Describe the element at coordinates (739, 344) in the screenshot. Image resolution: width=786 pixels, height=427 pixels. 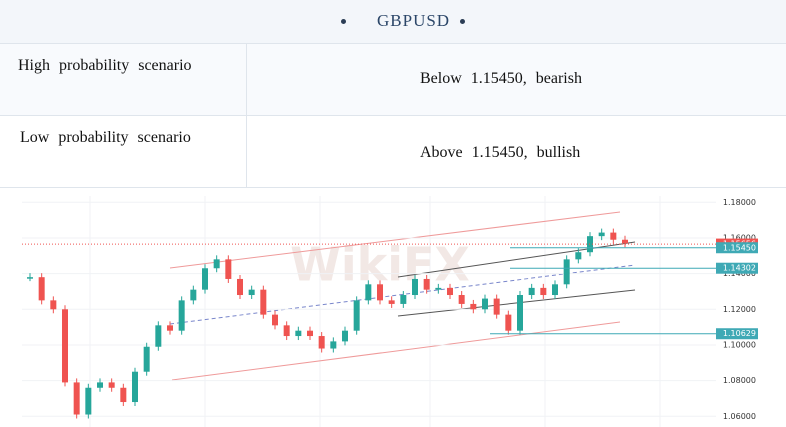
I see `y-tick-label: 1.10000` at that location.